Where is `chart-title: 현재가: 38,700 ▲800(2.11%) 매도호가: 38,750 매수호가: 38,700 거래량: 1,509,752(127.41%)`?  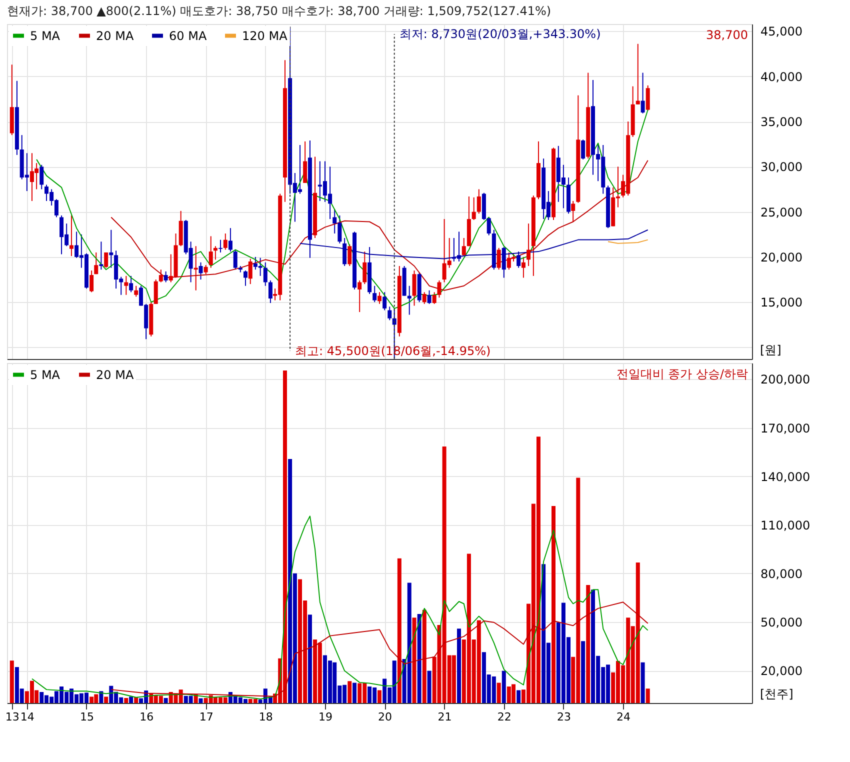
chart-title: 현재가: 38,700 ▲800(2.11%) 매도호가: 38,750 매수호가: 38,700 거래량: 1,509,752(127.41%) is located at coordinates (279, 11).